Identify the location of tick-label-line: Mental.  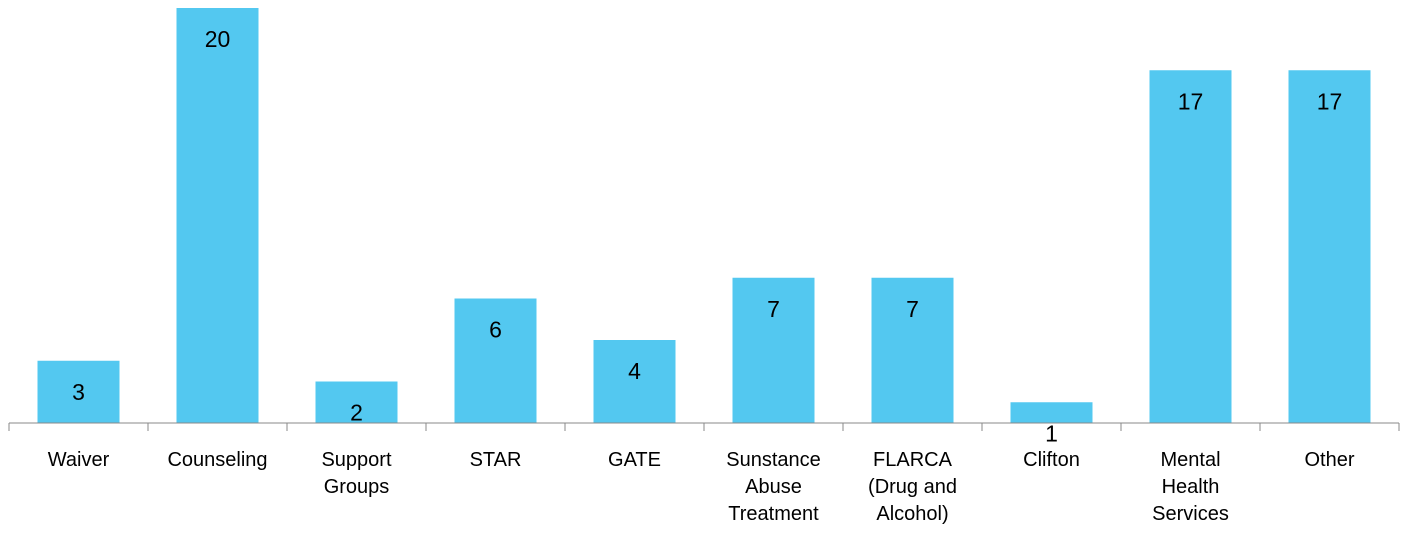
(1190, 460).